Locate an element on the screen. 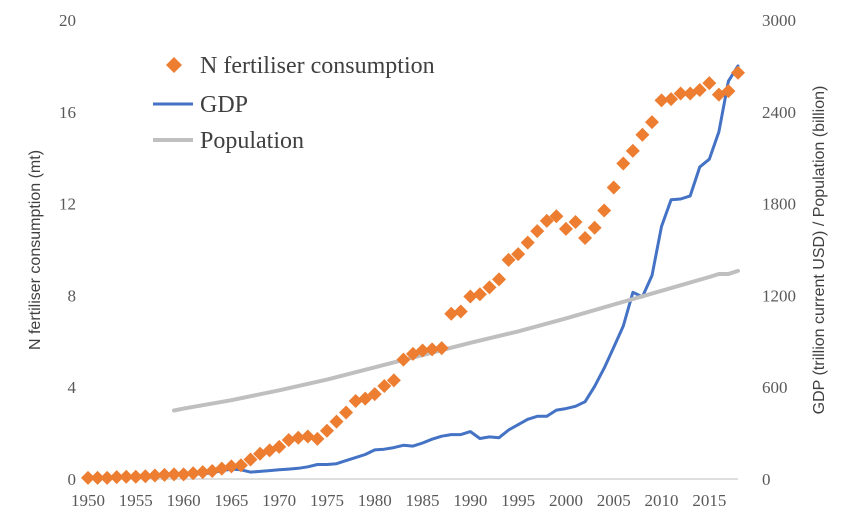 This screenshot has width=850, height=523. y-tick-label: 20 is located at coordinates (67, 20).